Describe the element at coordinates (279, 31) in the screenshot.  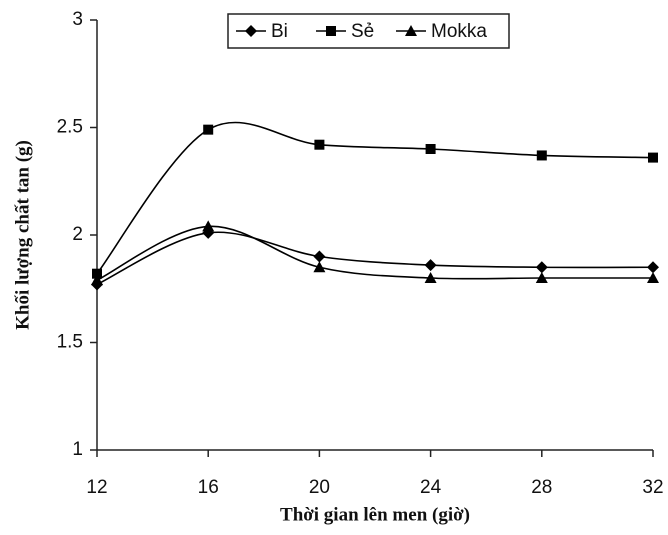
I see `legend-label: Bi` at that location.